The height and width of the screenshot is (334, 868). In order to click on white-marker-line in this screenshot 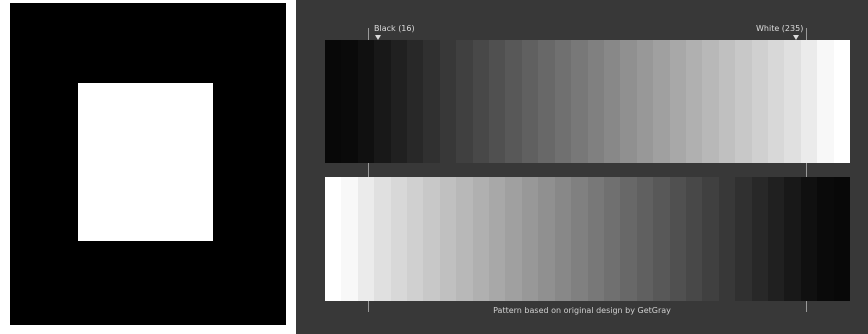, I will do `click(806, 170)`.